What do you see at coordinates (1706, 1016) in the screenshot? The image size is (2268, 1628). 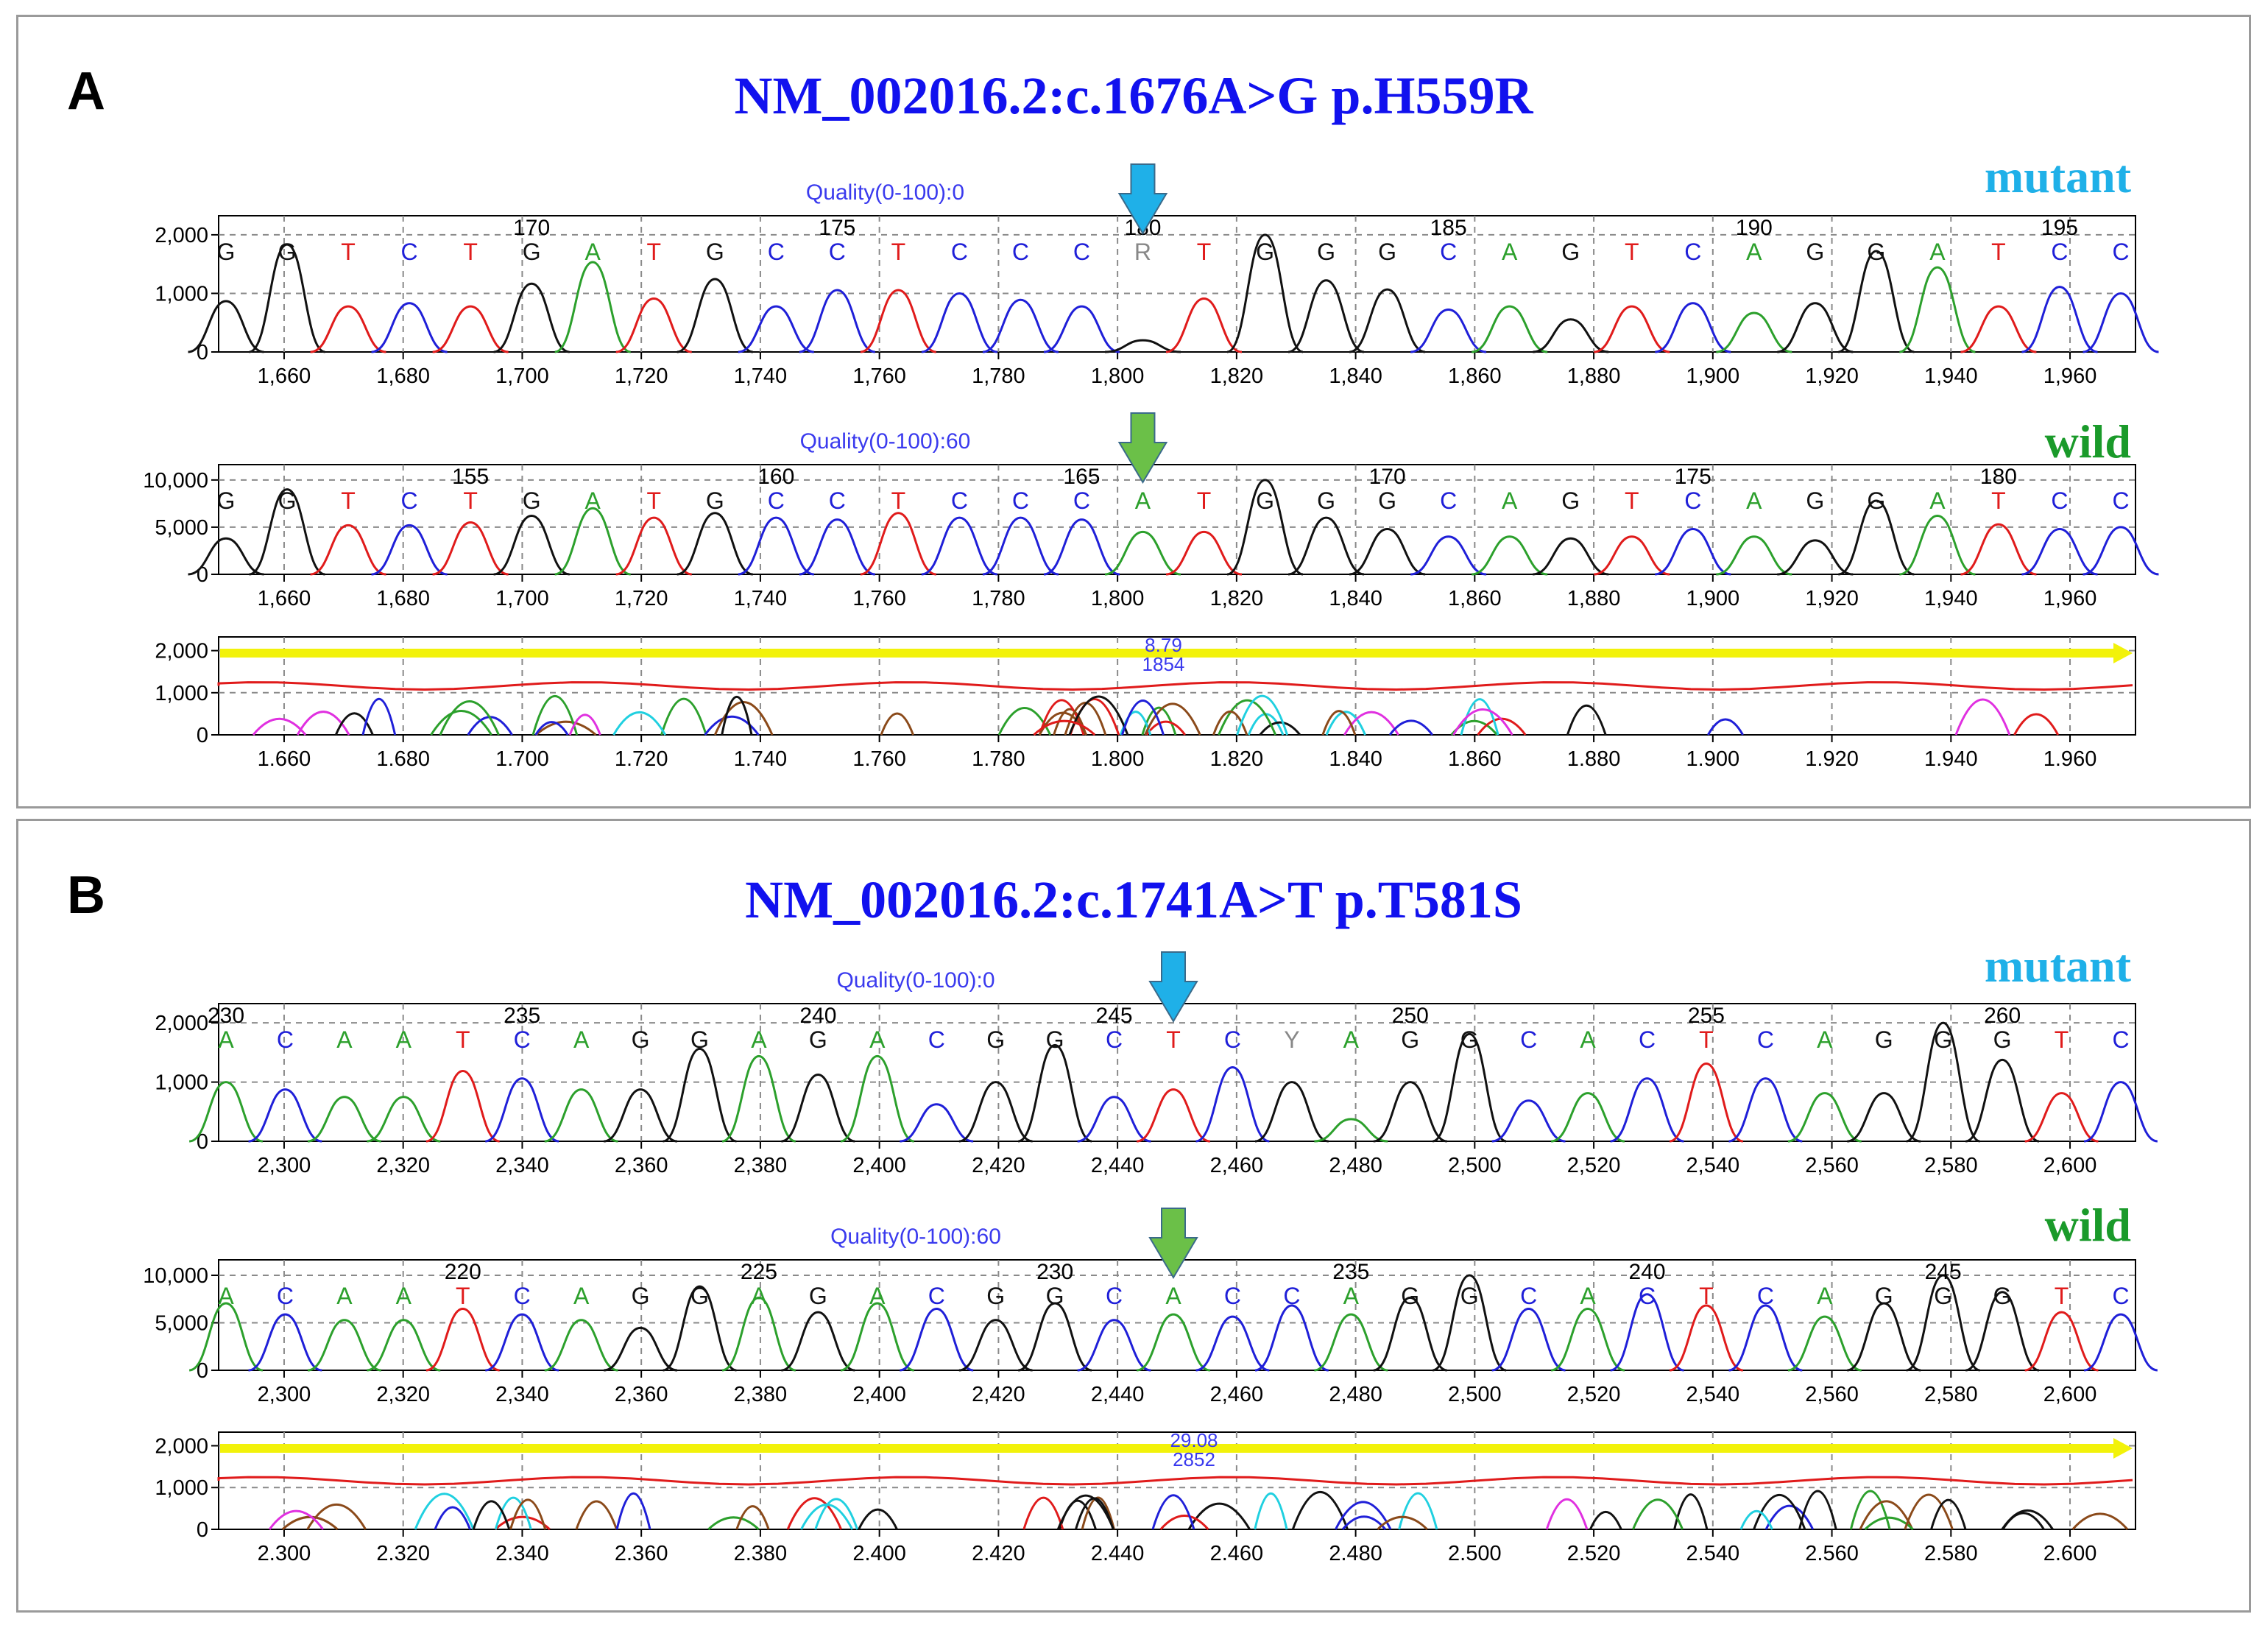 I see `position-number: 255` at bounding box center [1706, 1016].